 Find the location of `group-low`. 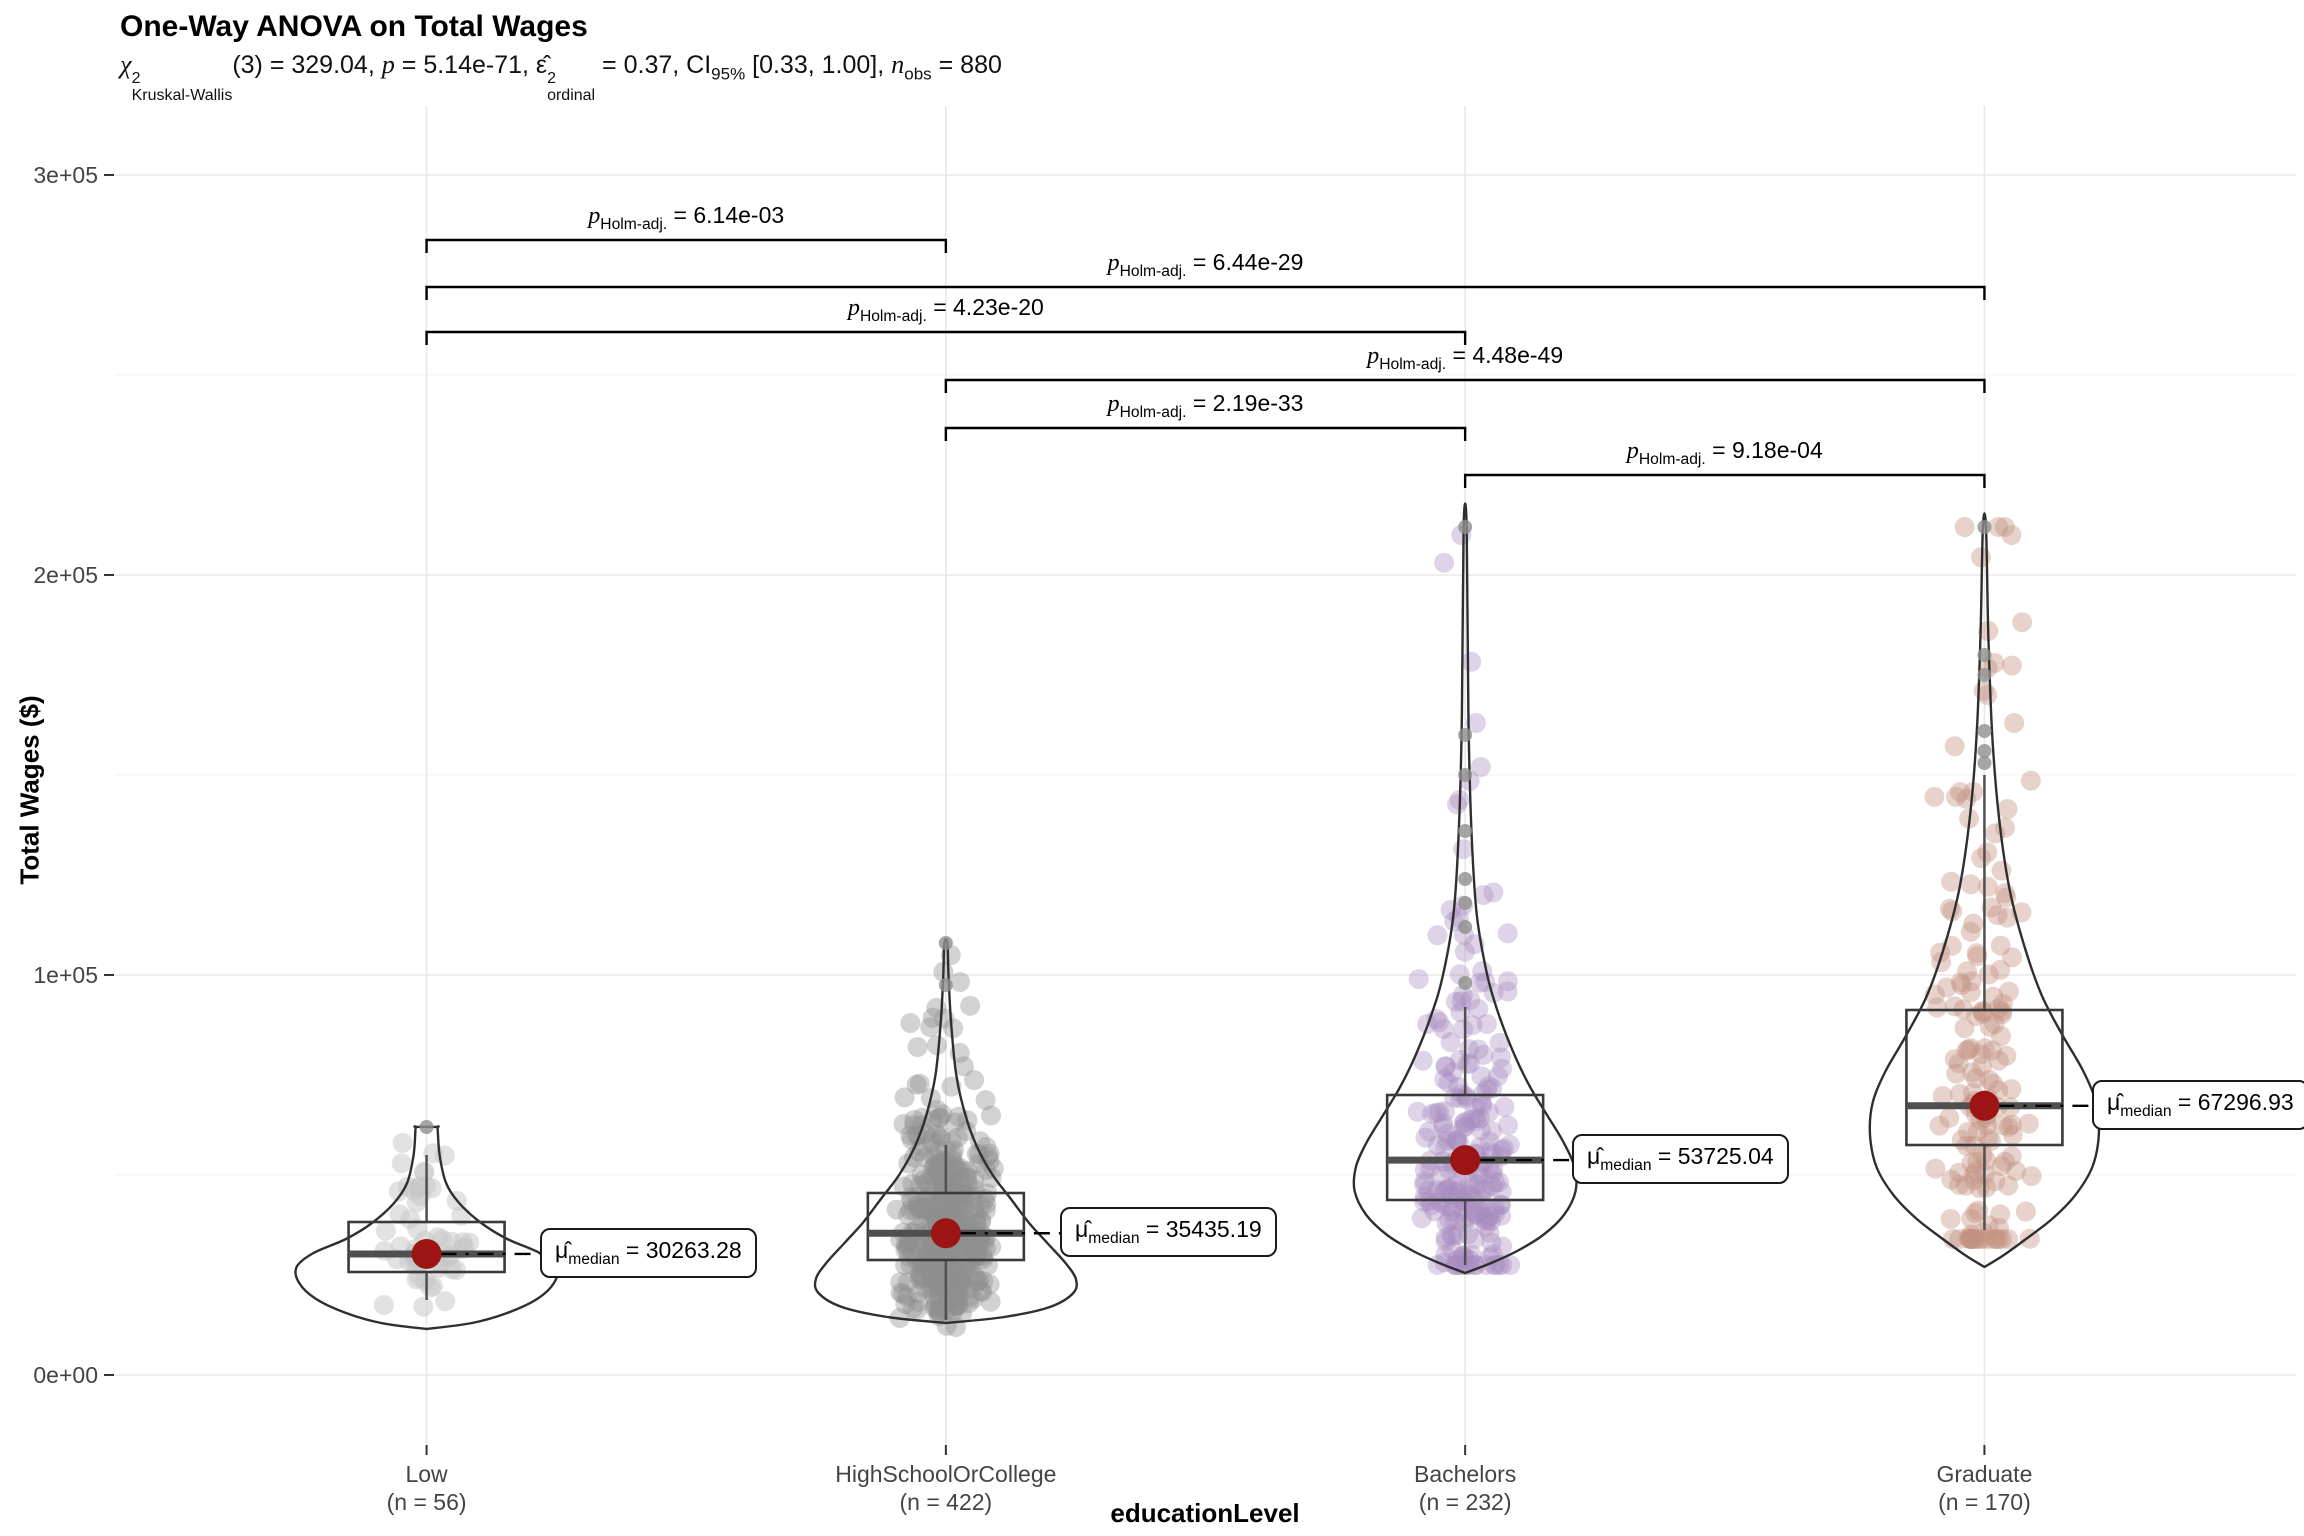

group-low is located at coordinates (426, 1225).